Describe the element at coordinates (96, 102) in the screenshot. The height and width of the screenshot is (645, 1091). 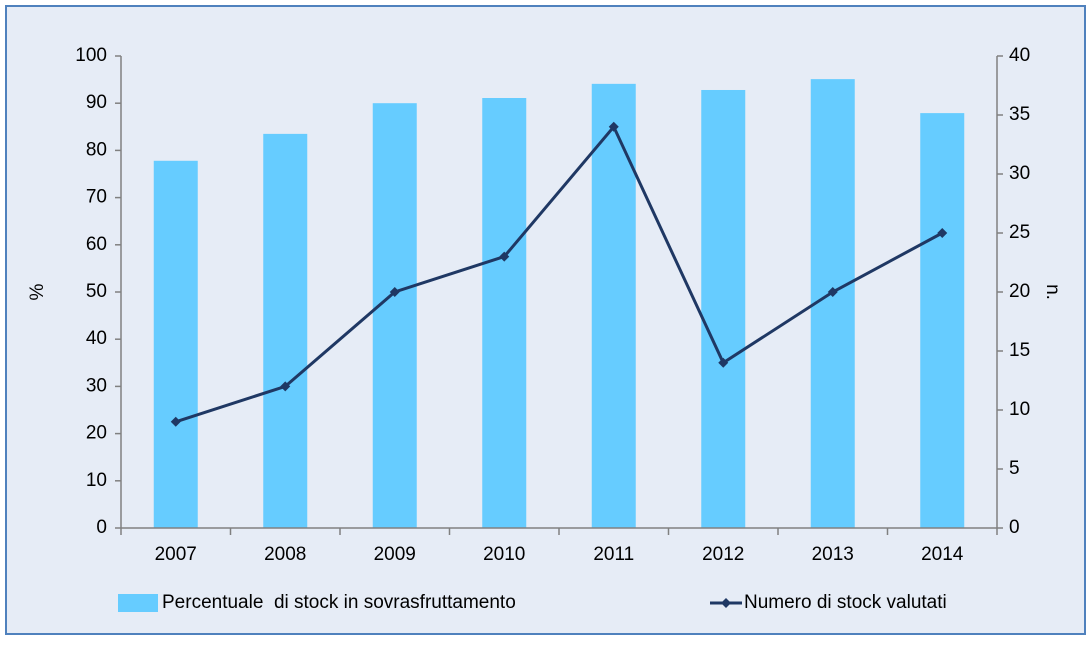
I see `y-tick-label: 90` at that location.